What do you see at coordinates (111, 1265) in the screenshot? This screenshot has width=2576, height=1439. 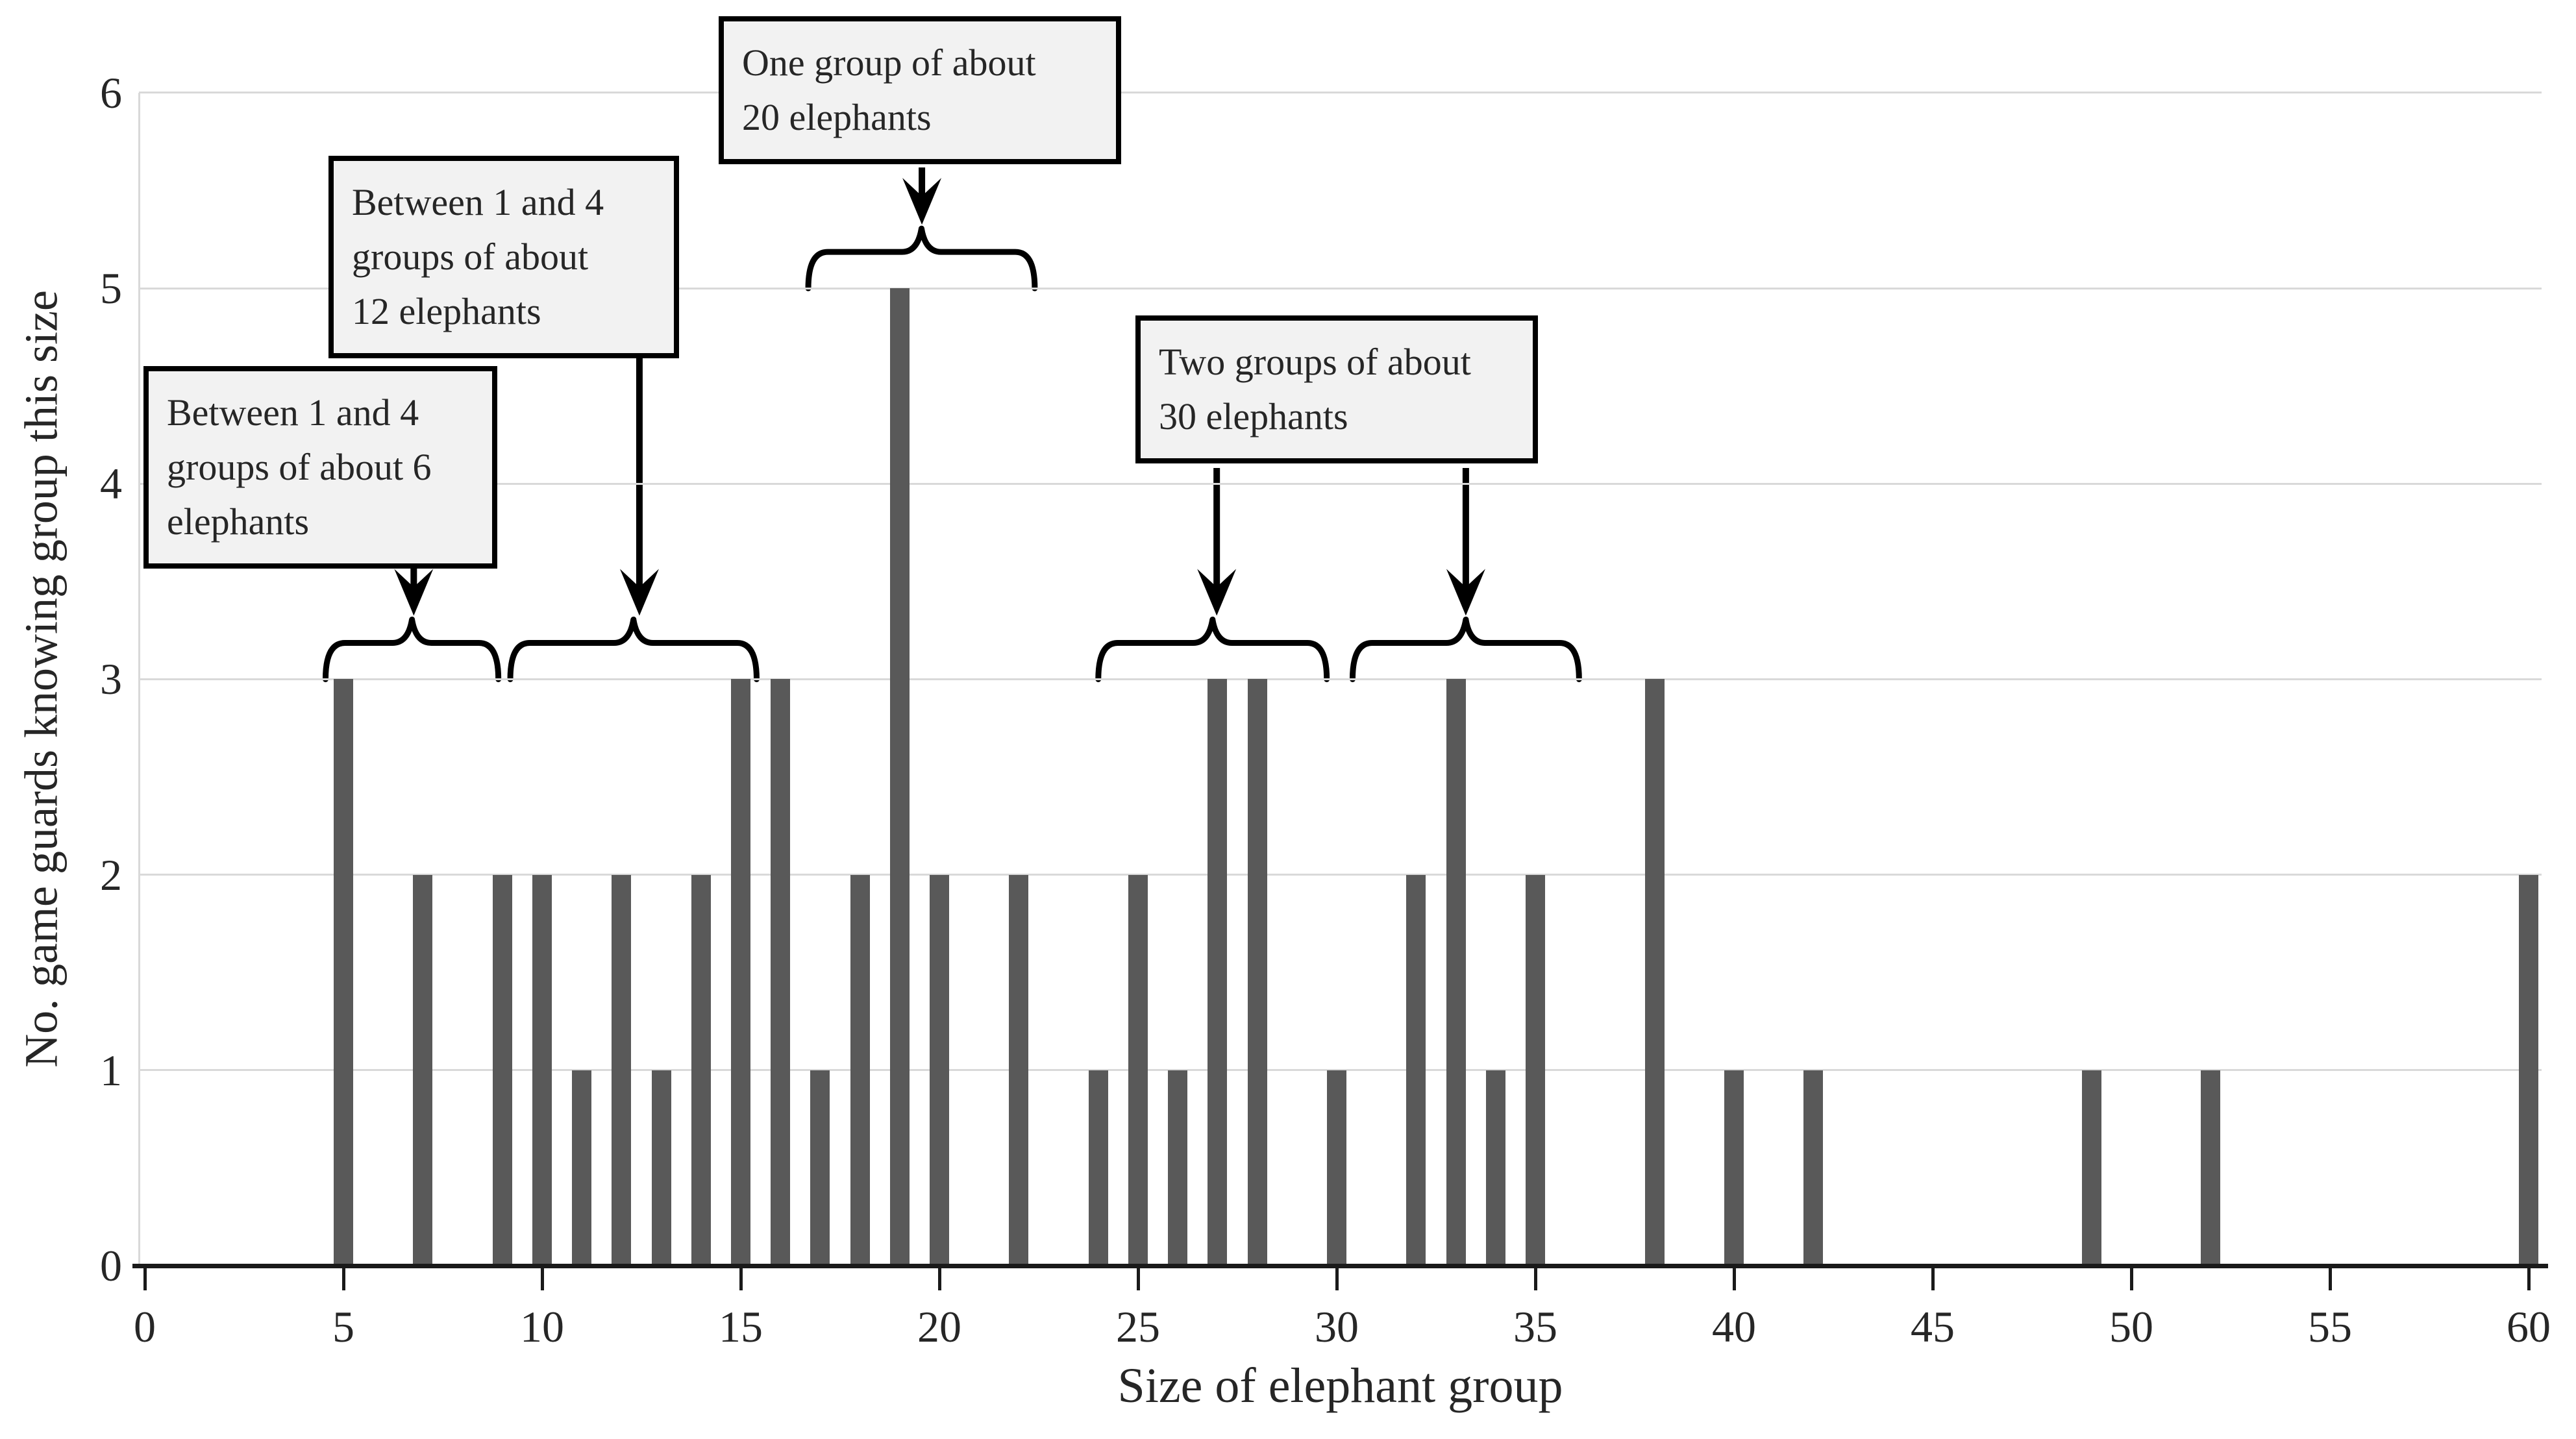 I see `y-tick-label: 0` at bounding box center [111, 1265].